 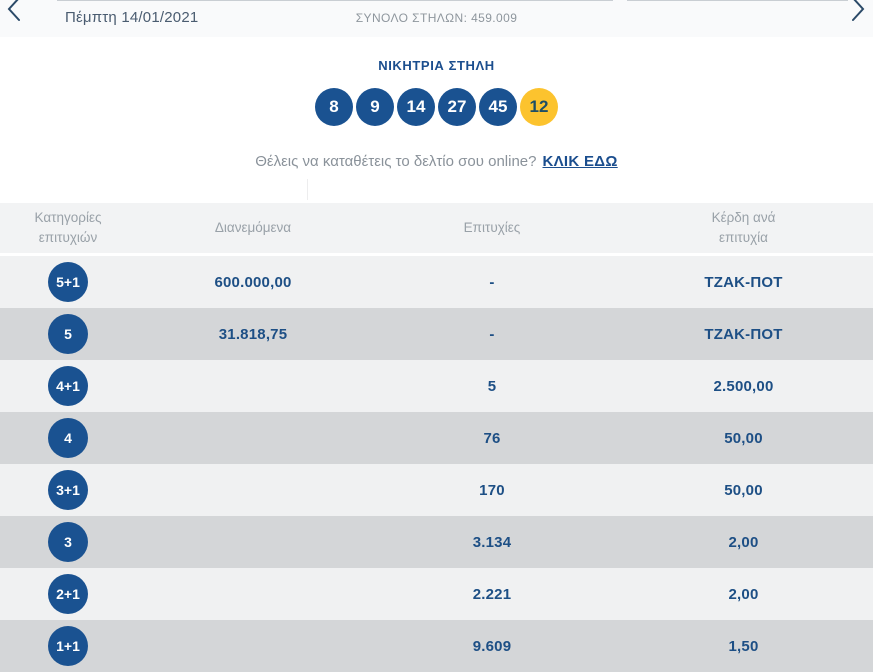 I want to click on winning-number: 9, so click(x=375, y=107).